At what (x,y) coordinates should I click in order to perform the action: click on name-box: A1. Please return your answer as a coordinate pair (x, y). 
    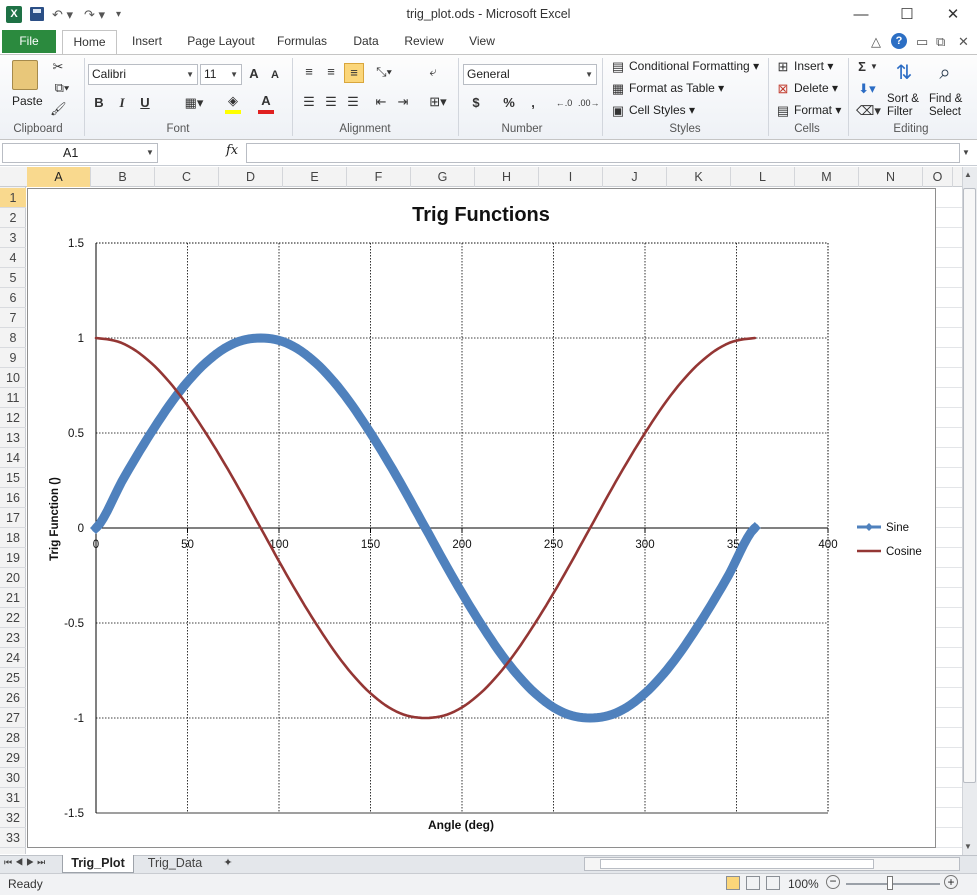
    Looking at the image, I should click on (80, 153).